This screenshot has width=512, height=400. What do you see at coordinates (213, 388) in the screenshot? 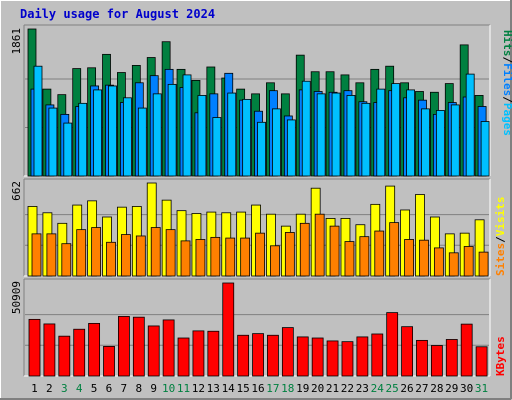
I see `x-tick-label: 13` at bounding box center [213, 388].